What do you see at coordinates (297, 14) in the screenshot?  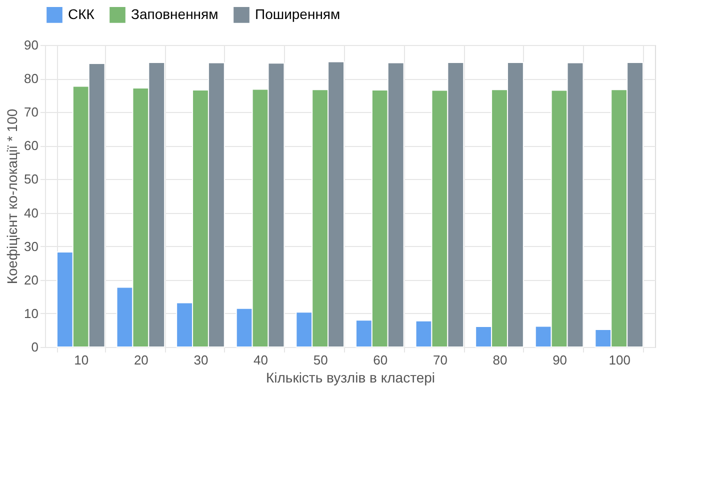 I see `legend-label: Поширенням` at bounding box center [297, 14].